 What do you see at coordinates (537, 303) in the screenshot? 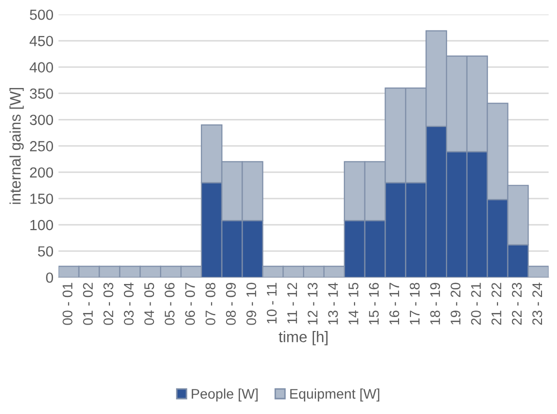
I see `x-tick-label: 23 - 24` at bounding box center [537, 303].